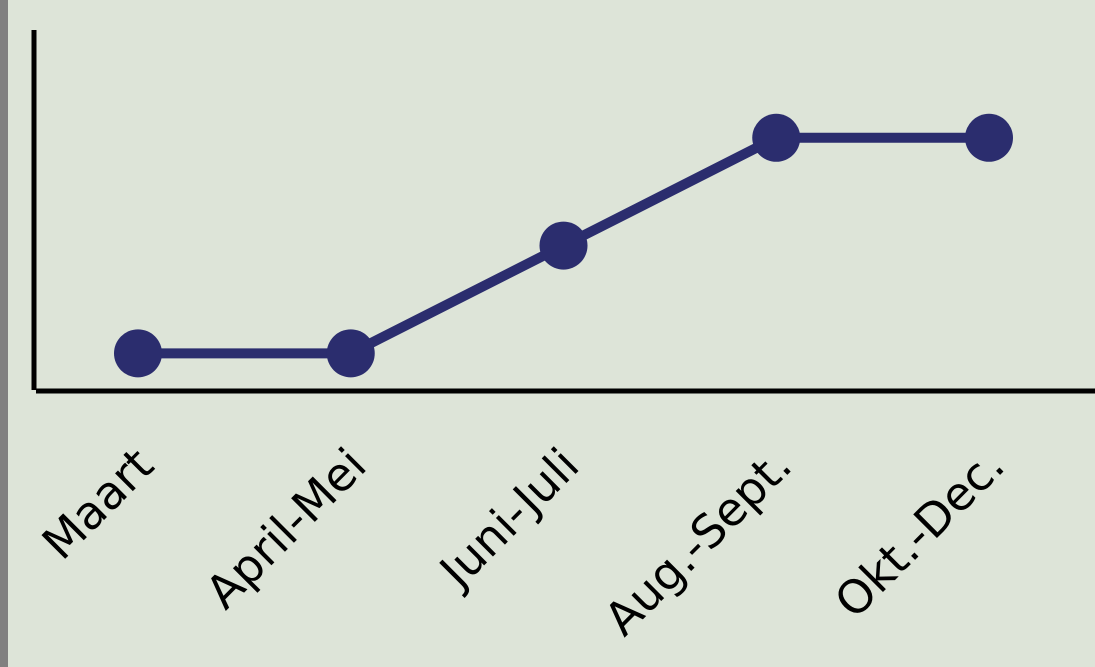  I want to click on x-tick-label: Maart, so click(98, 504).